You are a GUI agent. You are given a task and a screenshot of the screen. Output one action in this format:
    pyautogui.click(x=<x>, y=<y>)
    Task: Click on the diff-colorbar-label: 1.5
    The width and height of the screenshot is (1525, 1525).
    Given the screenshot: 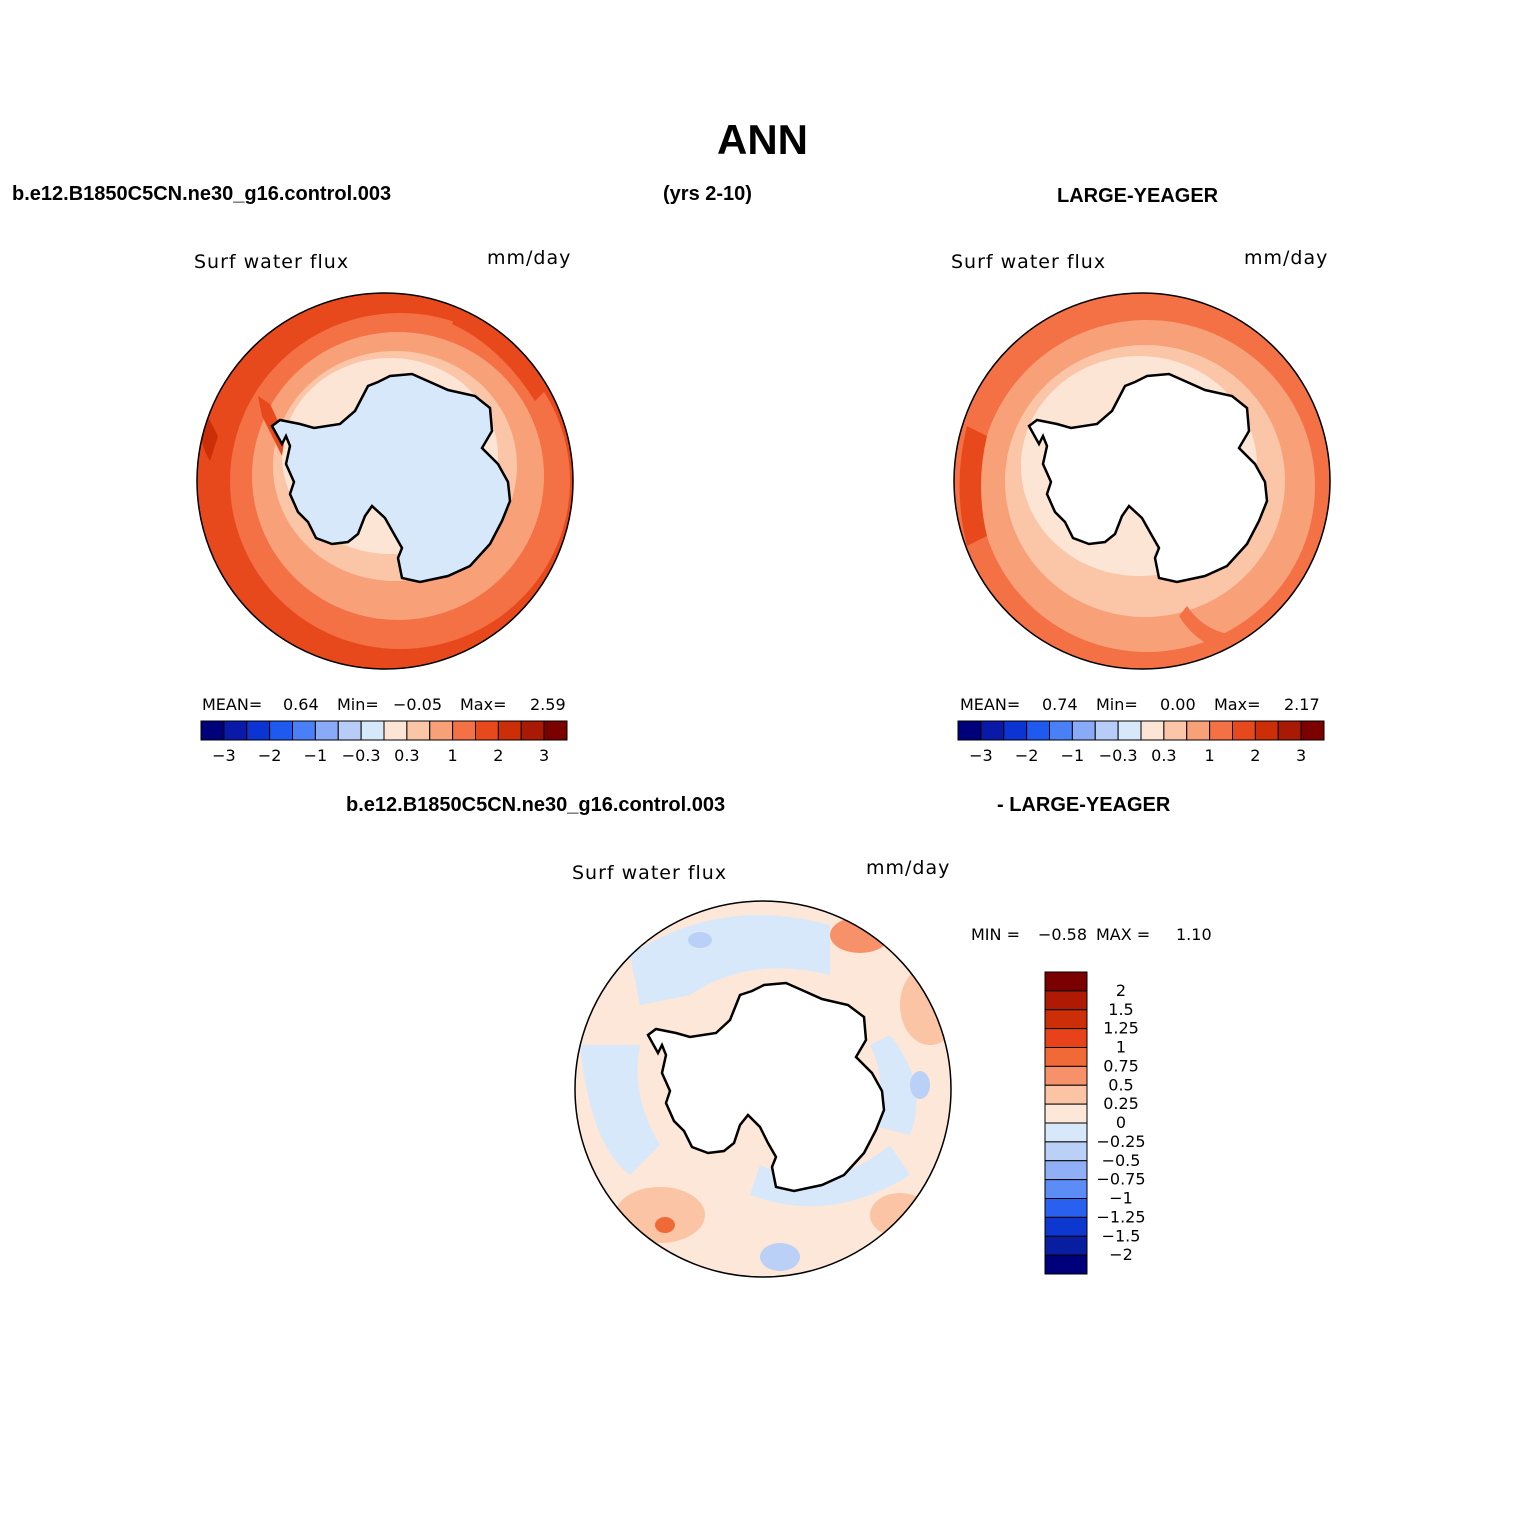 What is the action you would take?
    pyautogui.click(x=1120, y=1009)
    